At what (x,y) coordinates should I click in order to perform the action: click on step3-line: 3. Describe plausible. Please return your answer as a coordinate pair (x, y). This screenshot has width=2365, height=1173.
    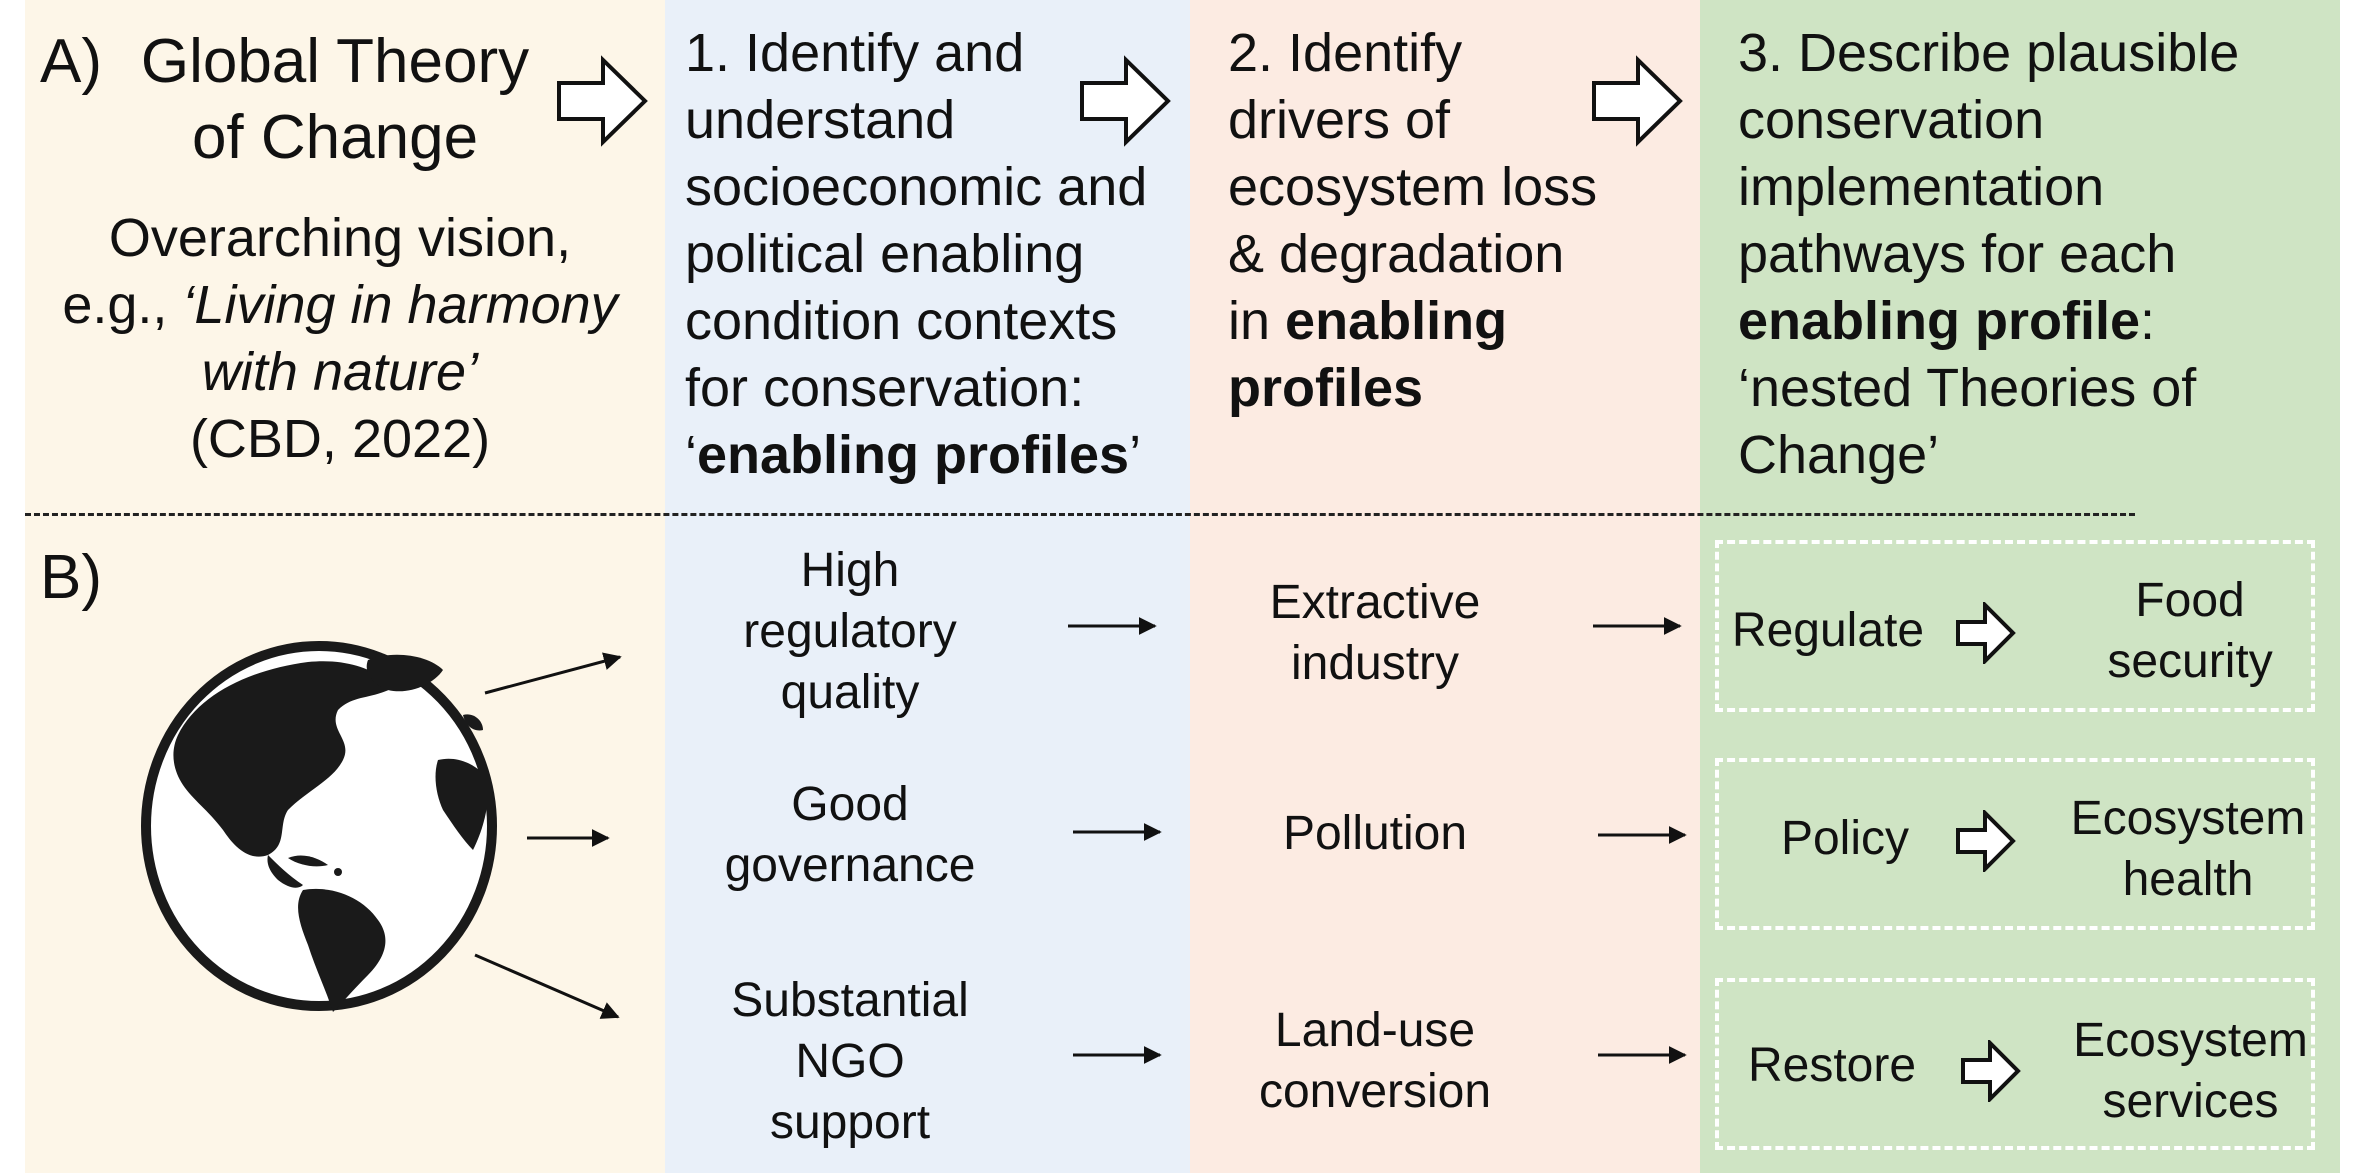
    Looking at the image, I should click on (1989, 53).